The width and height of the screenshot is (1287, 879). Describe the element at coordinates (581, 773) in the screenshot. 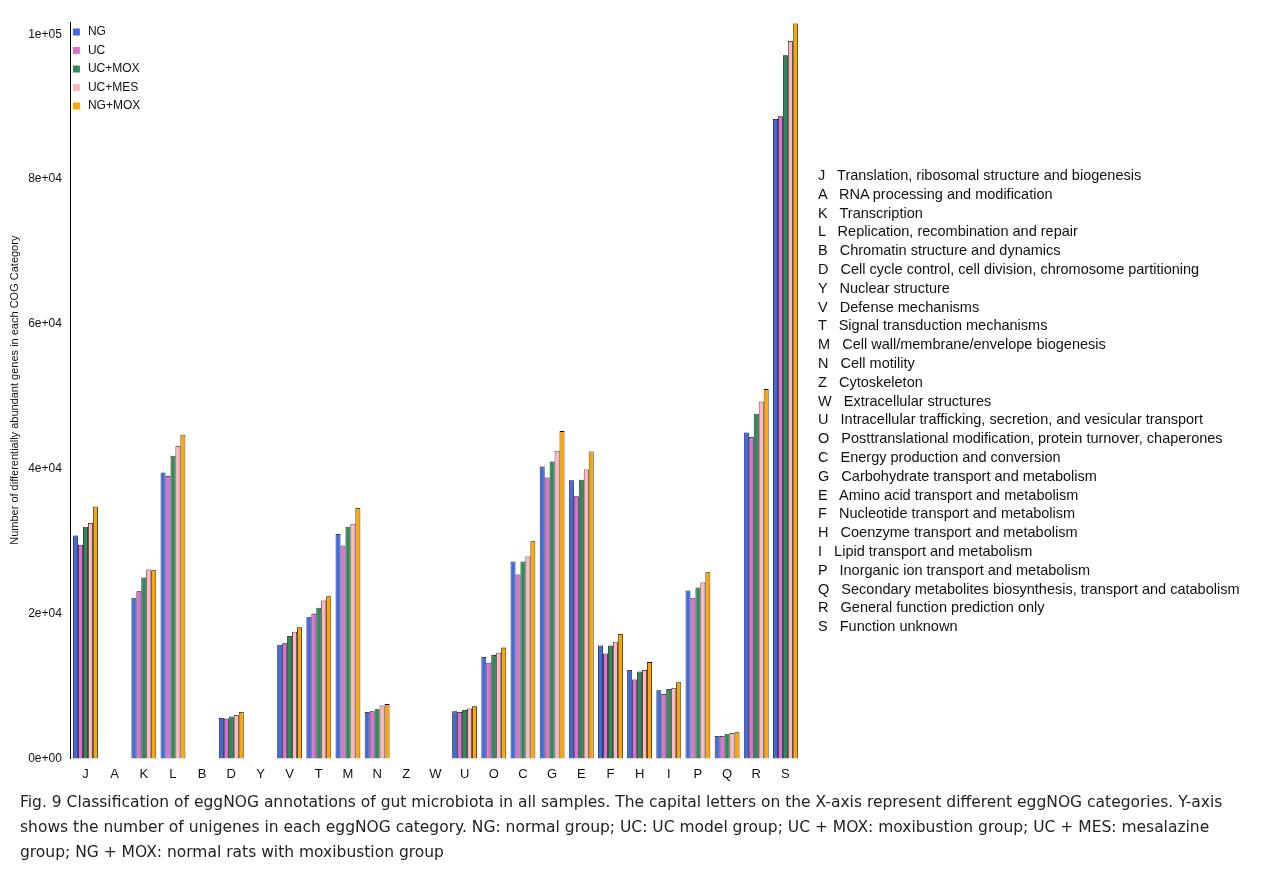

I see `x-tick-label: E` at that location.